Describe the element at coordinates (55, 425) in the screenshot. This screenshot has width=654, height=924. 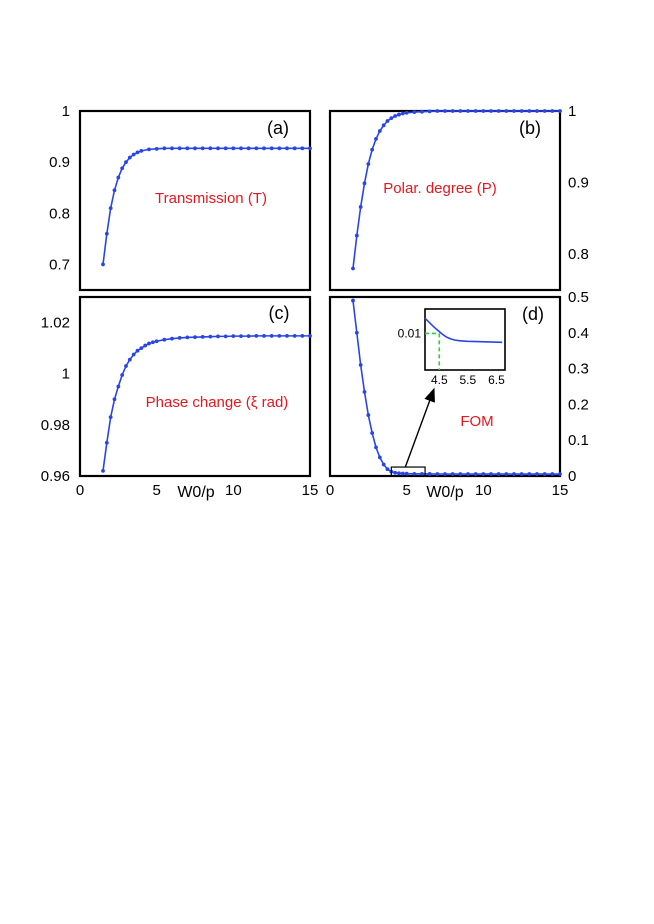
I see `panel-c-ytick-label: 0.98` at that location.